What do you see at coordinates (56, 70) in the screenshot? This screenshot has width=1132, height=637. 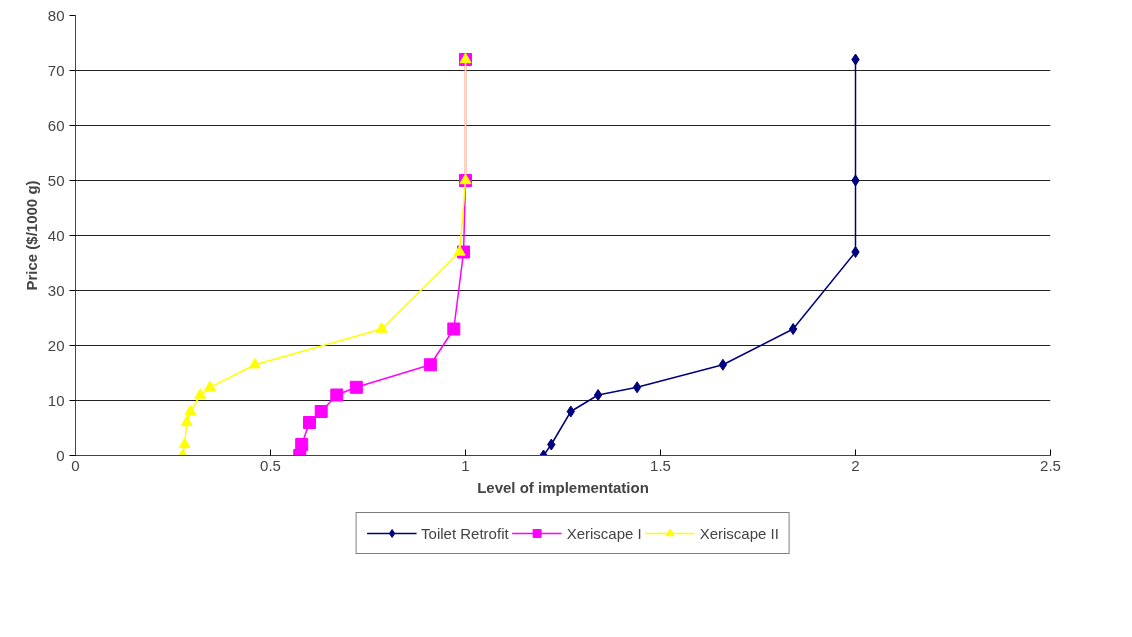 I see `y-tick-label: 70` at bounding box center [56, 70].